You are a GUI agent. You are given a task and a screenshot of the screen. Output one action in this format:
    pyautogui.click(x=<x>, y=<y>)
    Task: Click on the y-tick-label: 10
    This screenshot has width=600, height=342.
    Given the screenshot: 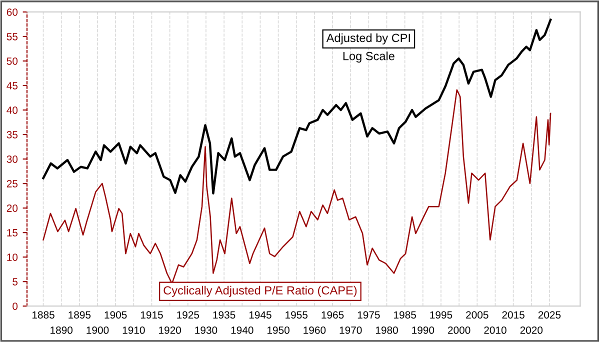 What is the action you would take?
    pyautogui.click(x=12, y=257)
    